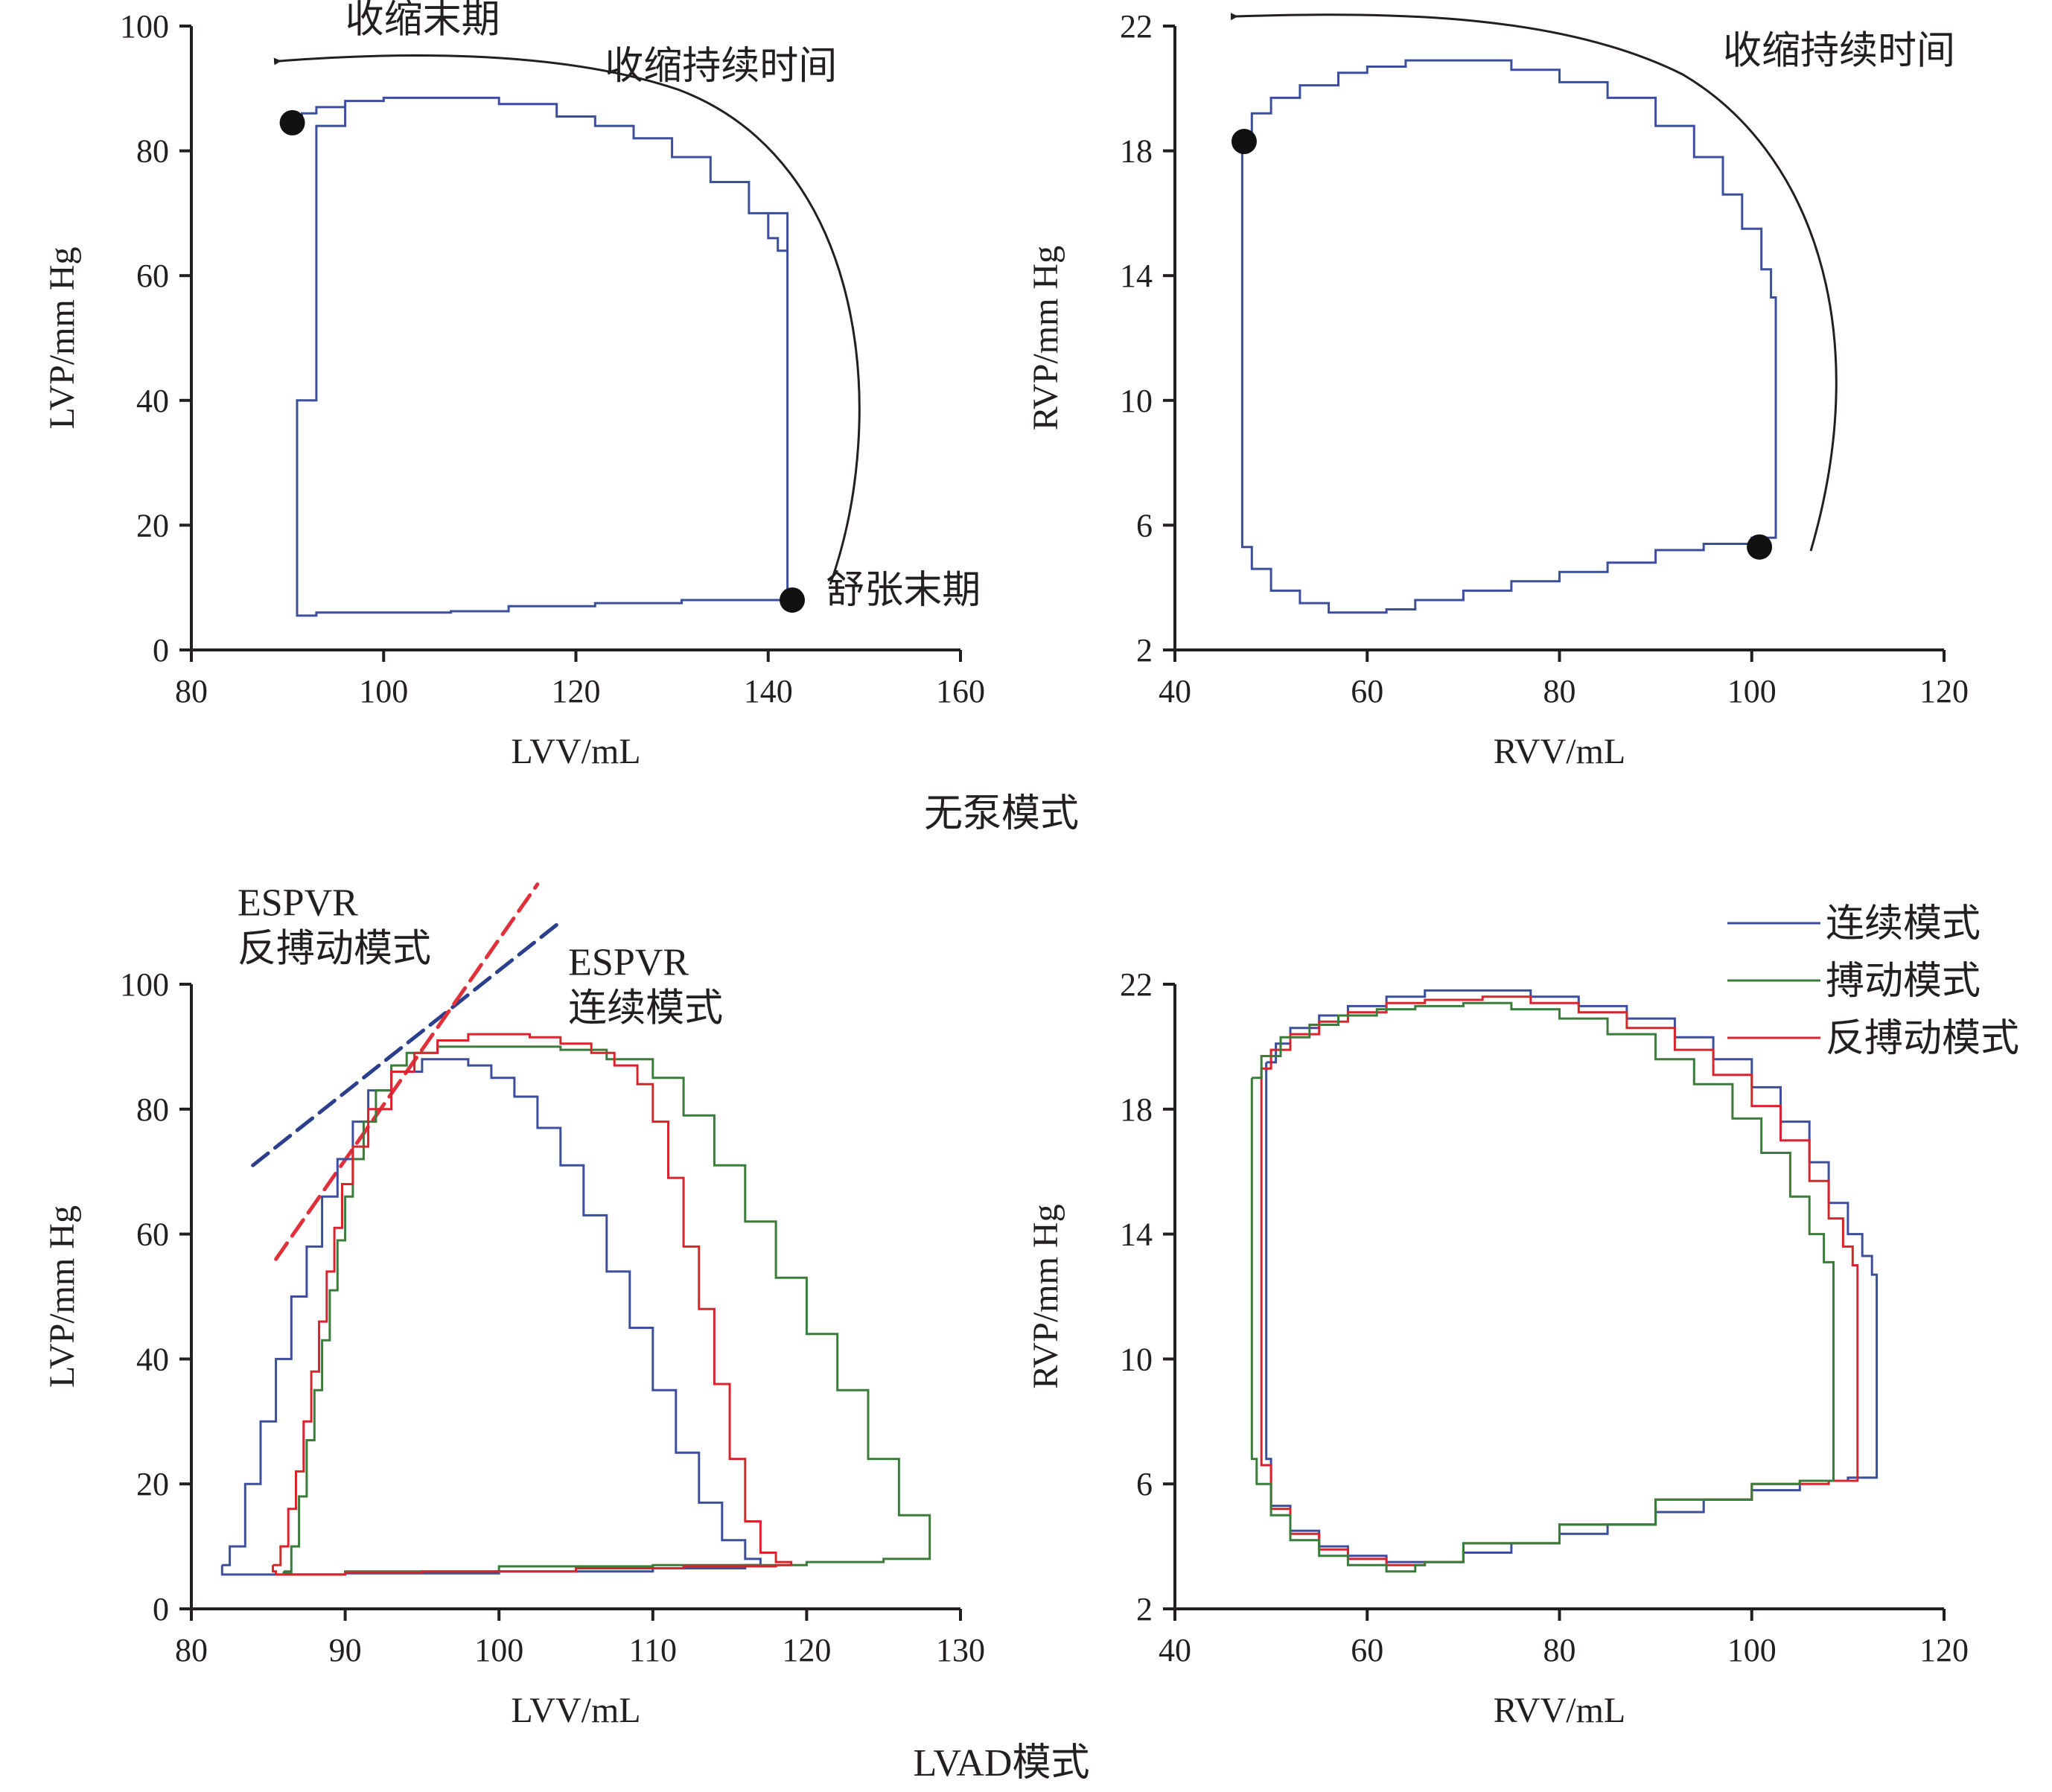 Image resolution: width=2052 pixels, height=1792 pixels. Describe the element at coordinates (345, 1650) in the screenshot. I see `x-tick-label: 90` at that location.